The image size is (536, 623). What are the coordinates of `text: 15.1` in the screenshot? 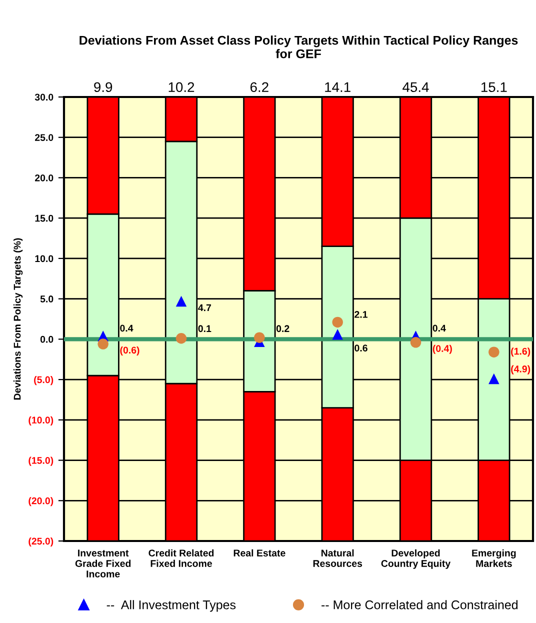 It's located at (494, 87).